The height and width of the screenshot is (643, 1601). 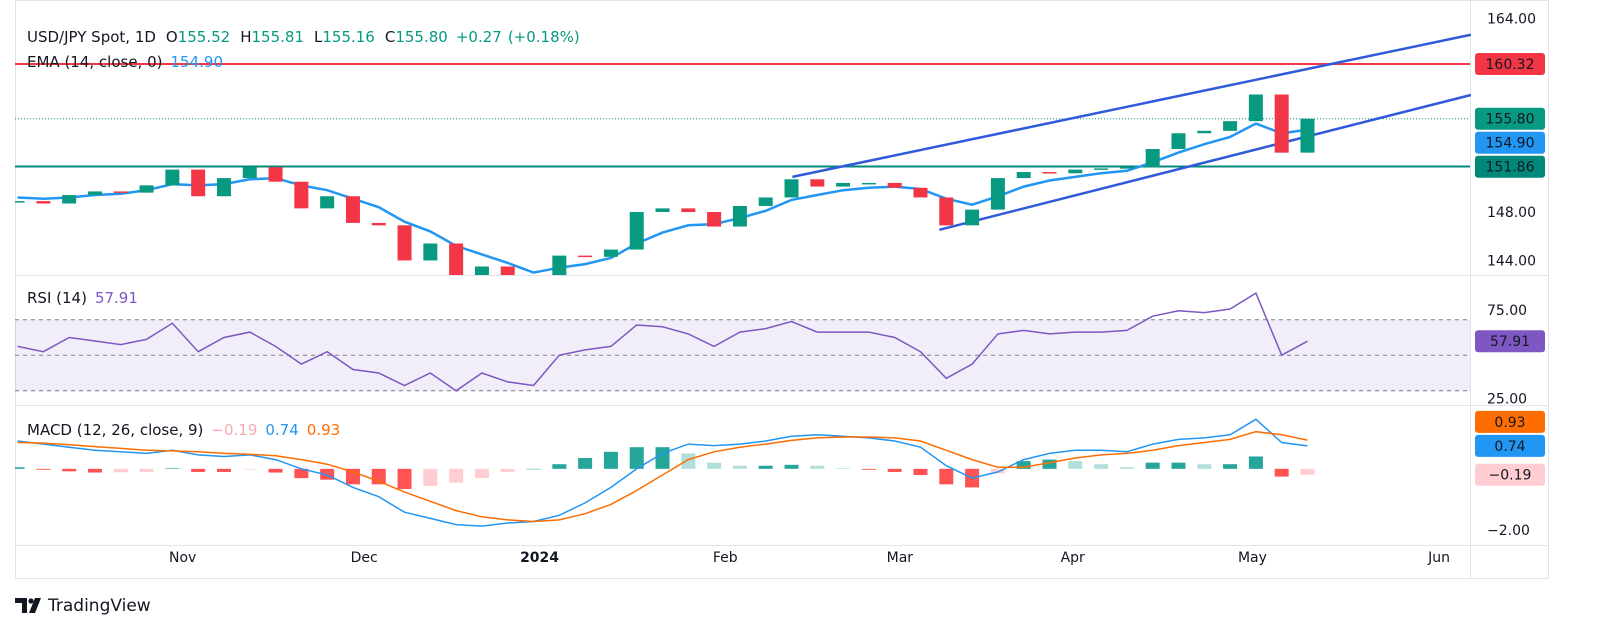 What do you see at coordinates (116, 298) in the screenshot?
I see `rsi-value: 57.91` at bounding box center [116, 298].